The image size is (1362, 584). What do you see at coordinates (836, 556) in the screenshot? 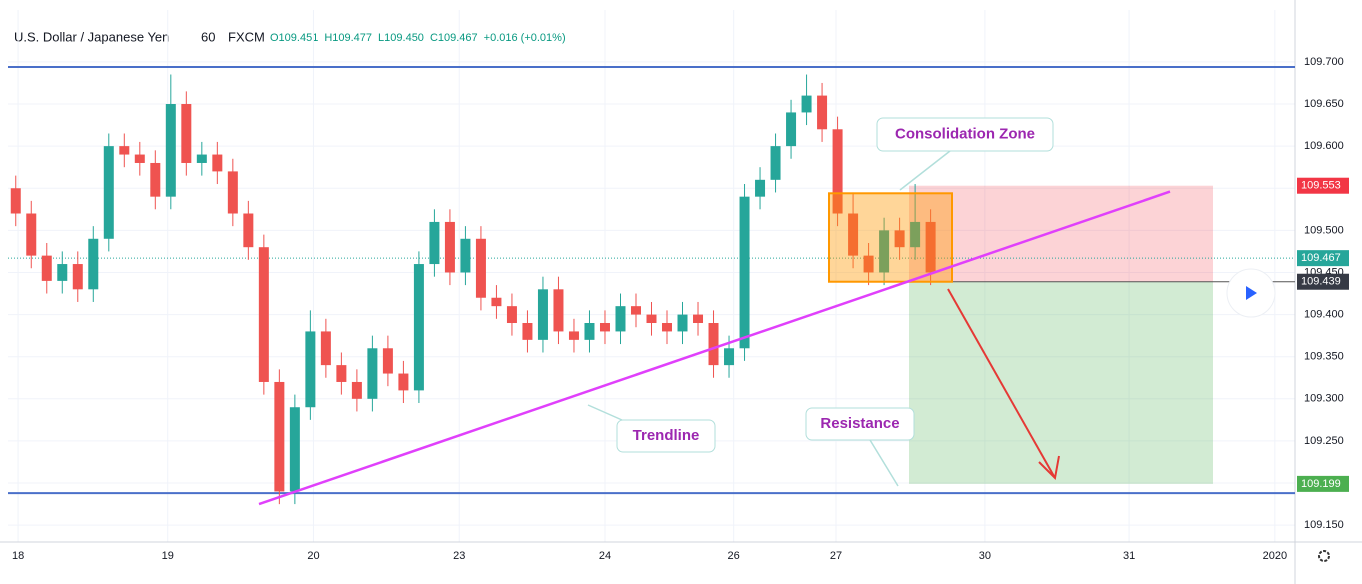
I see `x-tick-label: 27` at bounding box center [836, 556].